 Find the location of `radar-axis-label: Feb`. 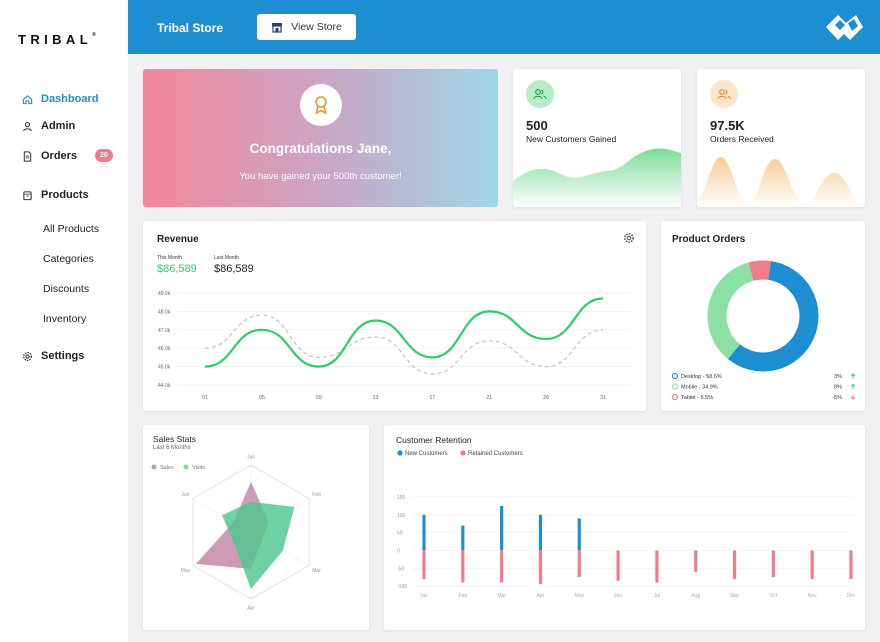

radar-axis-label: Feb is located at coordinates (316, 495).